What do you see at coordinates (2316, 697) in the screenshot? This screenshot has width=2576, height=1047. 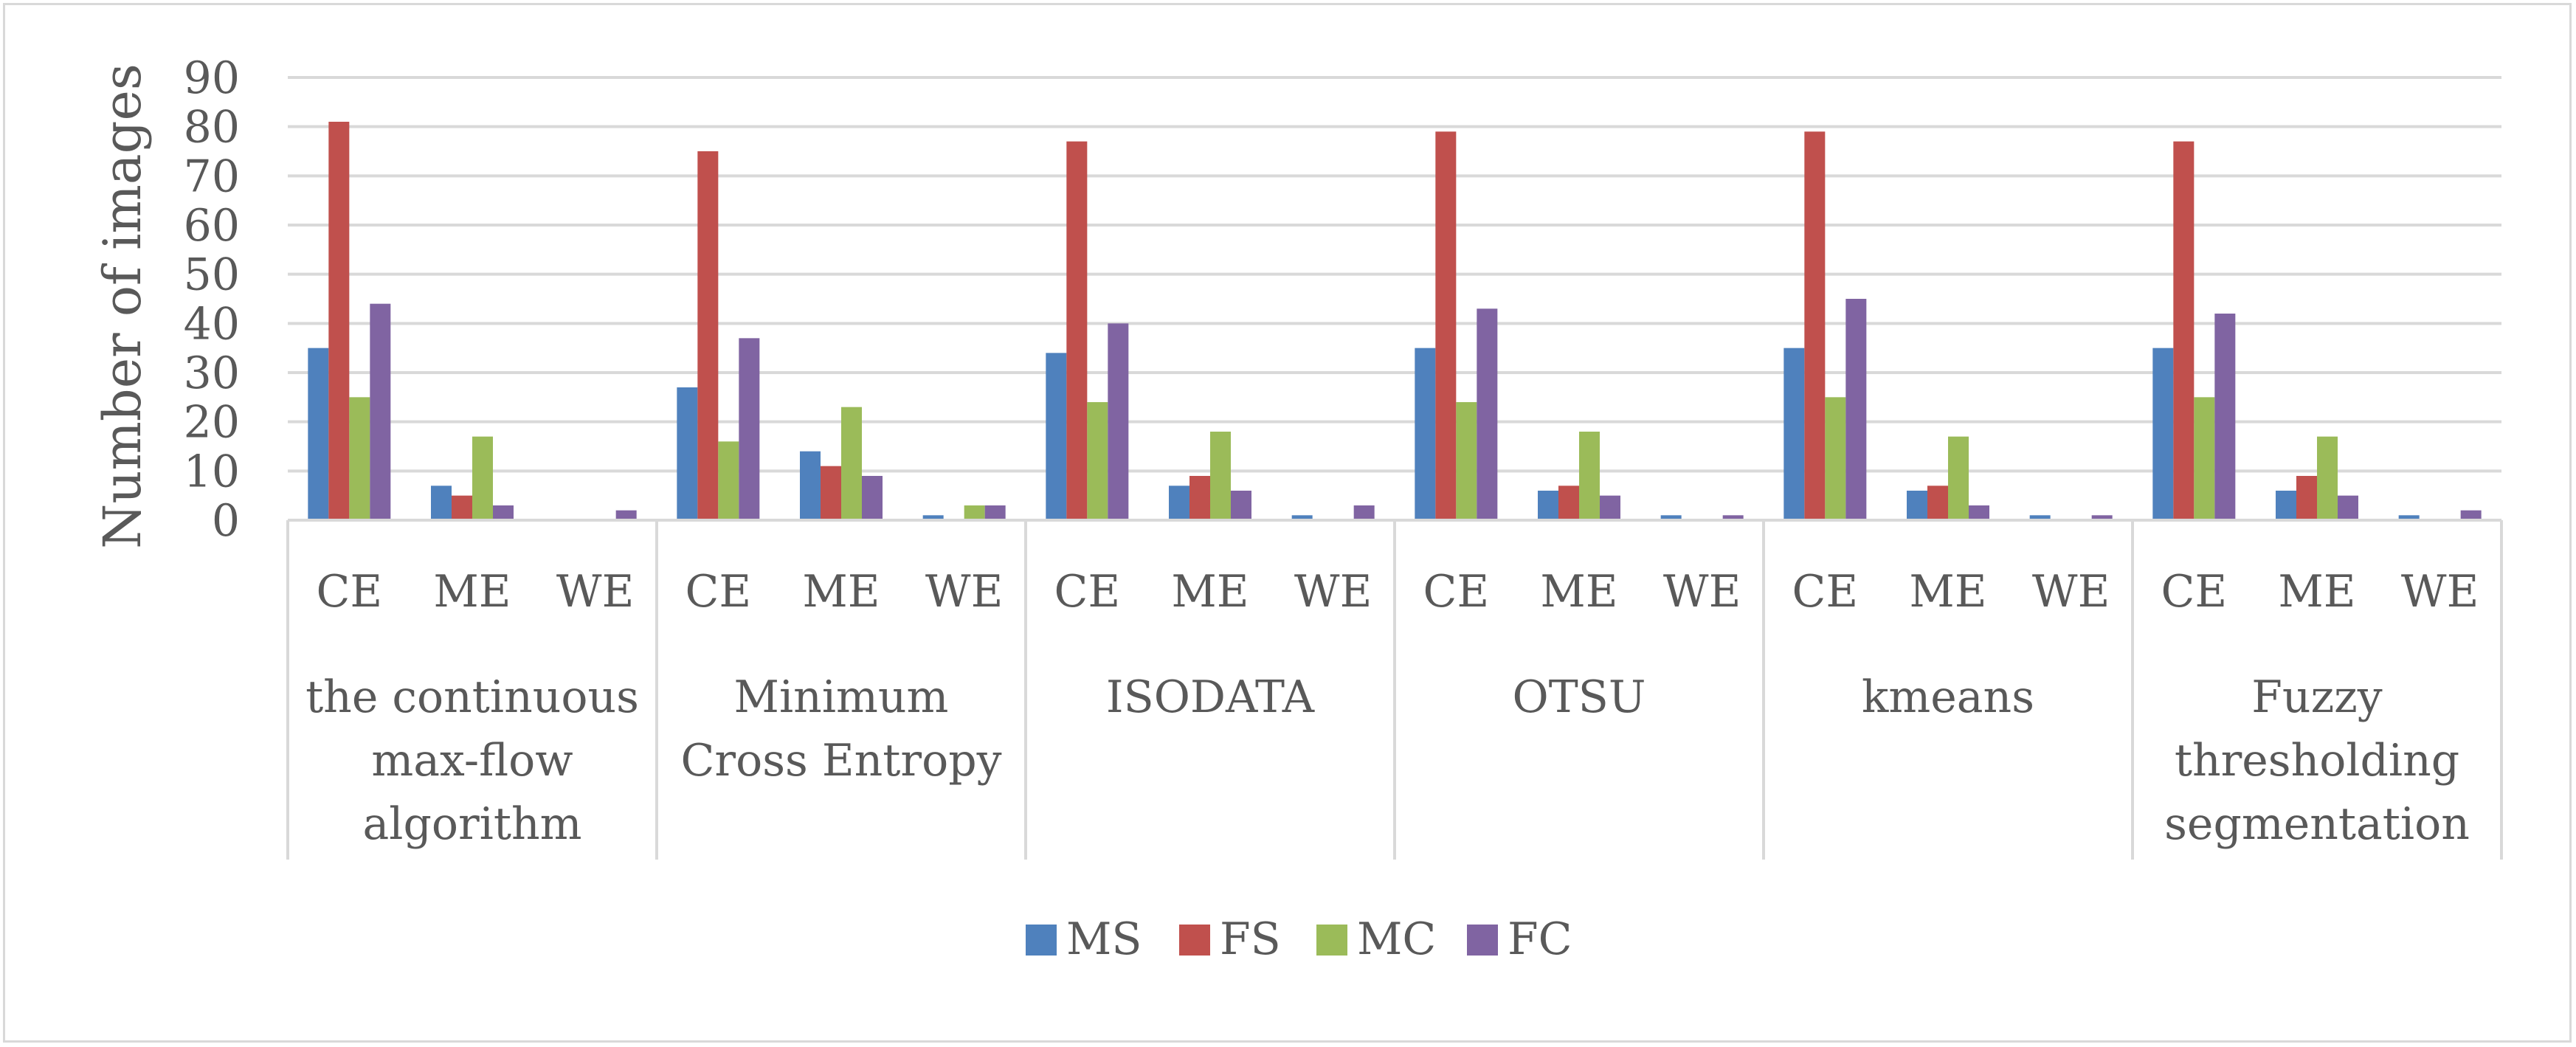 I see `group-label: Fuzzy` at bounding box center [2316, 697].